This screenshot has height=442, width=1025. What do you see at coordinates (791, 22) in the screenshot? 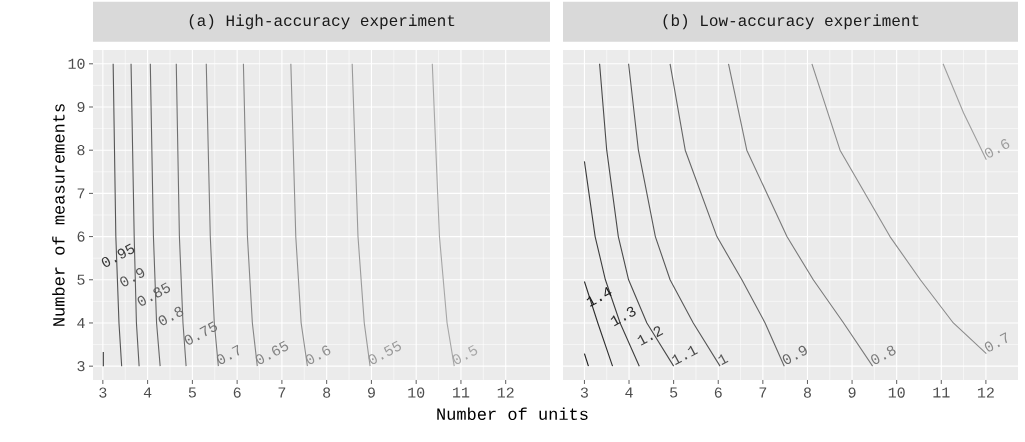
I see `chart-title: (b) Low-accuracy experiment` at bounding box center [791, 22].